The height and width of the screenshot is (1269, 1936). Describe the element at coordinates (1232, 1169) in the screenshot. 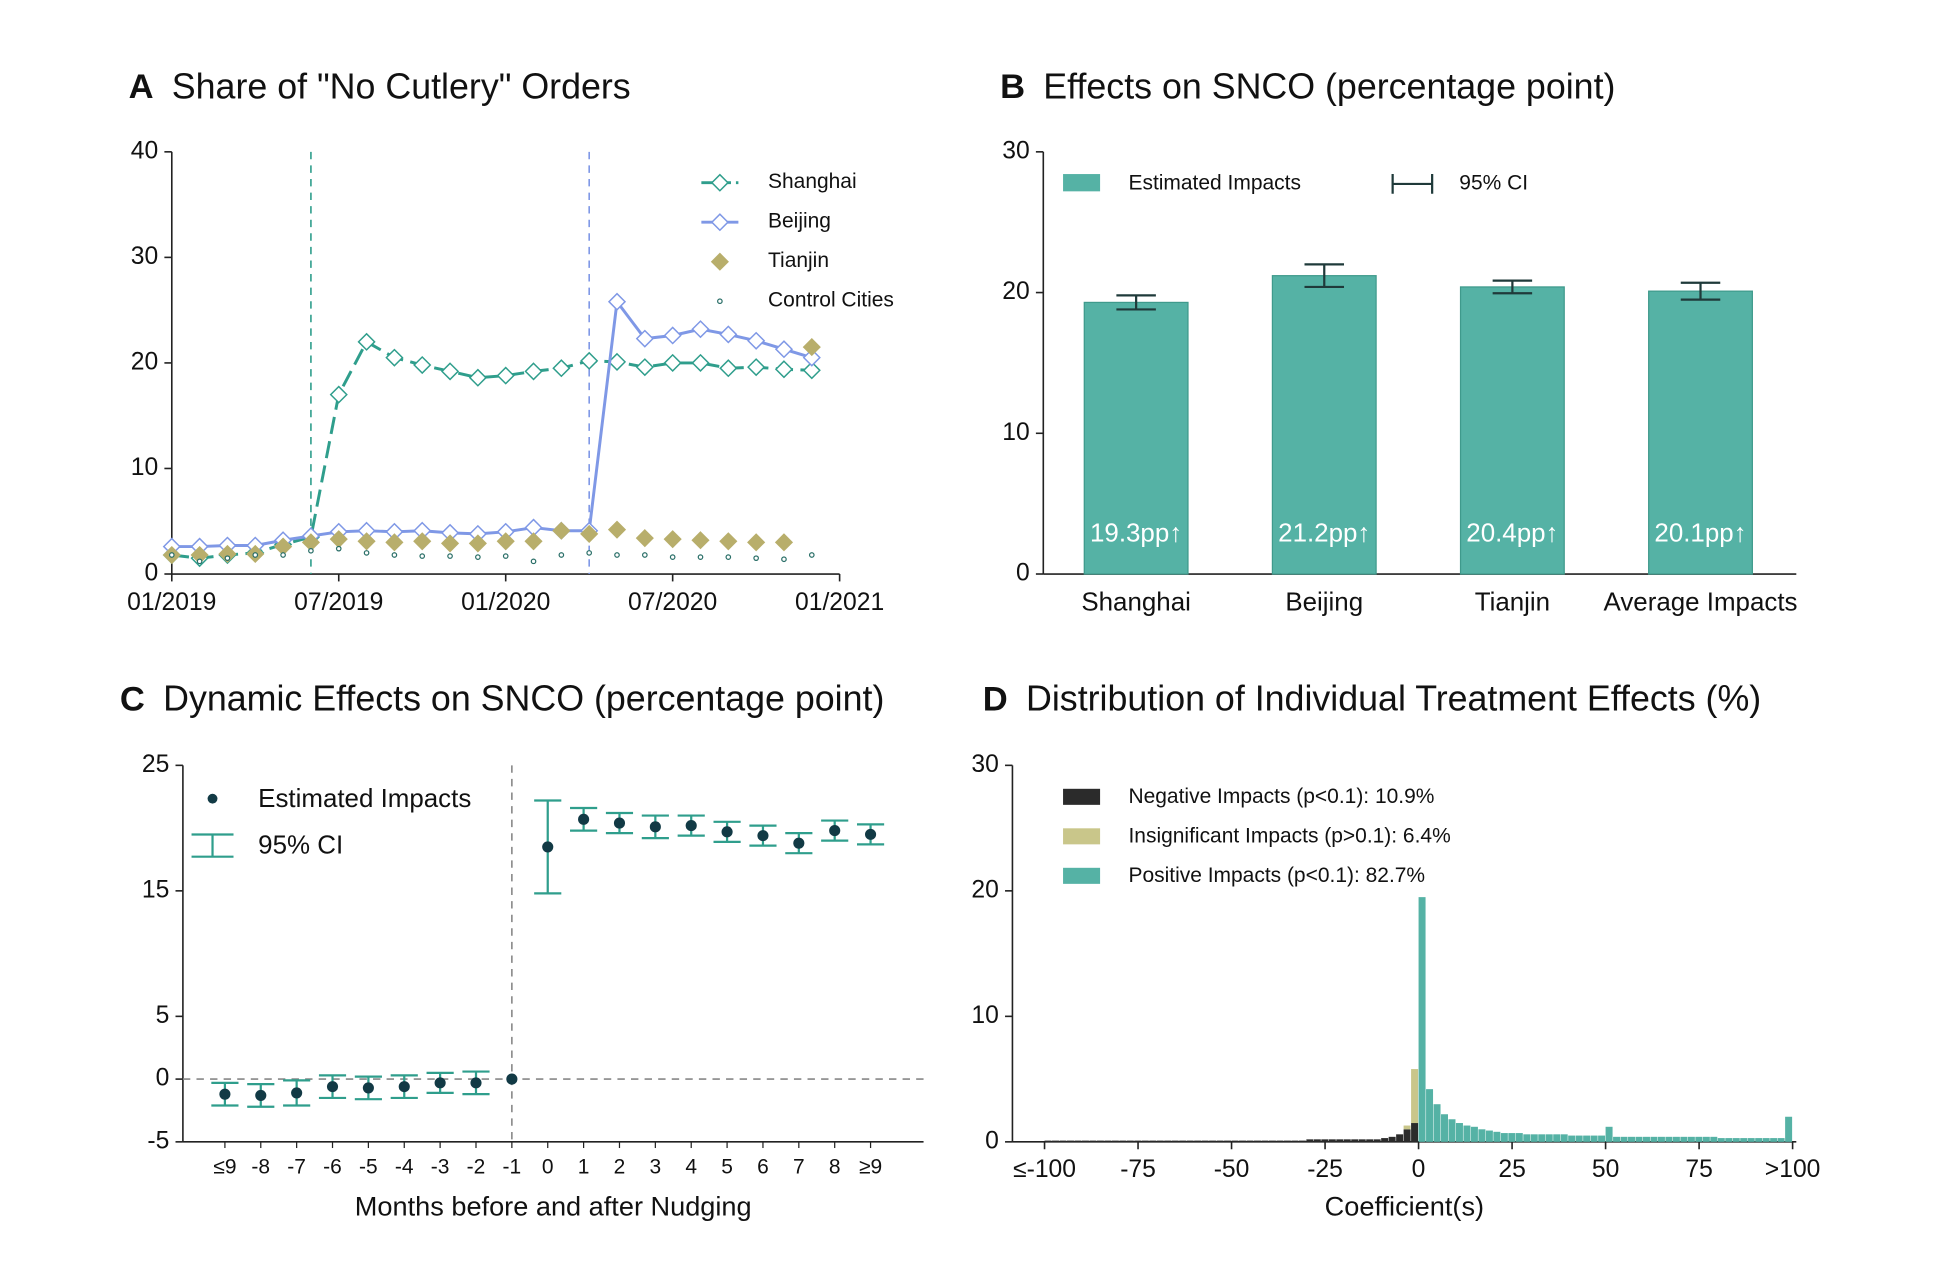

I see `x-tick-label: -50` at that location.